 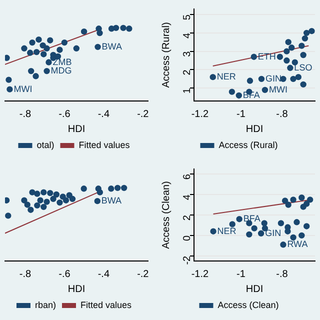 What do you see at coordinates (104, 145) in the screenshot?
I see `legend-label: Fitted values` at bounding box center [104, 145].